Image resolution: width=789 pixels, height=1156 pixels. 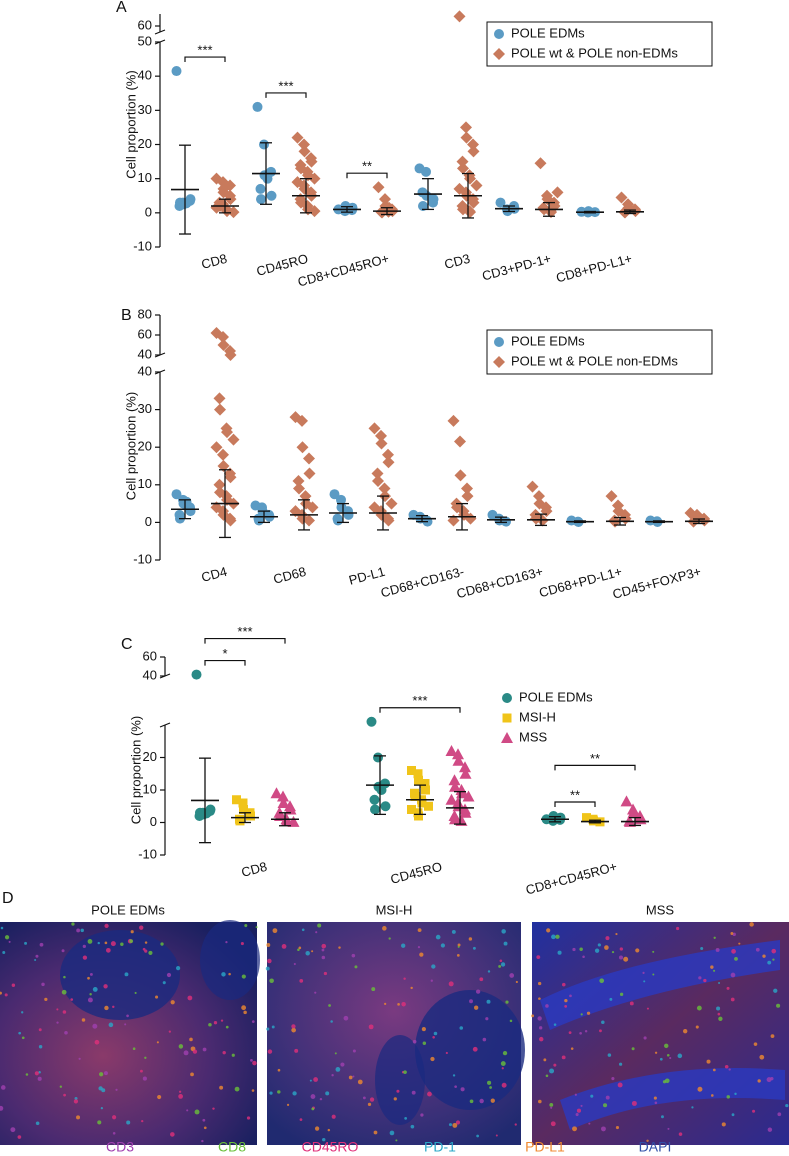 What do you see at coordinates (500, 582) in the screenshot?
I see `x-tick-label: CD68+CD163+` at bounding box center [500, 582].